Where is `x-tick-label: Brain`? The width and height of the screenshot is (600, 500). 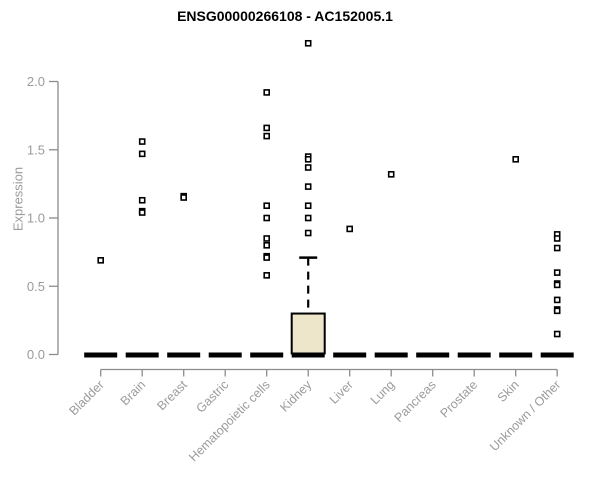
x-tick-label: Brain is located at coordinates (133, 393).